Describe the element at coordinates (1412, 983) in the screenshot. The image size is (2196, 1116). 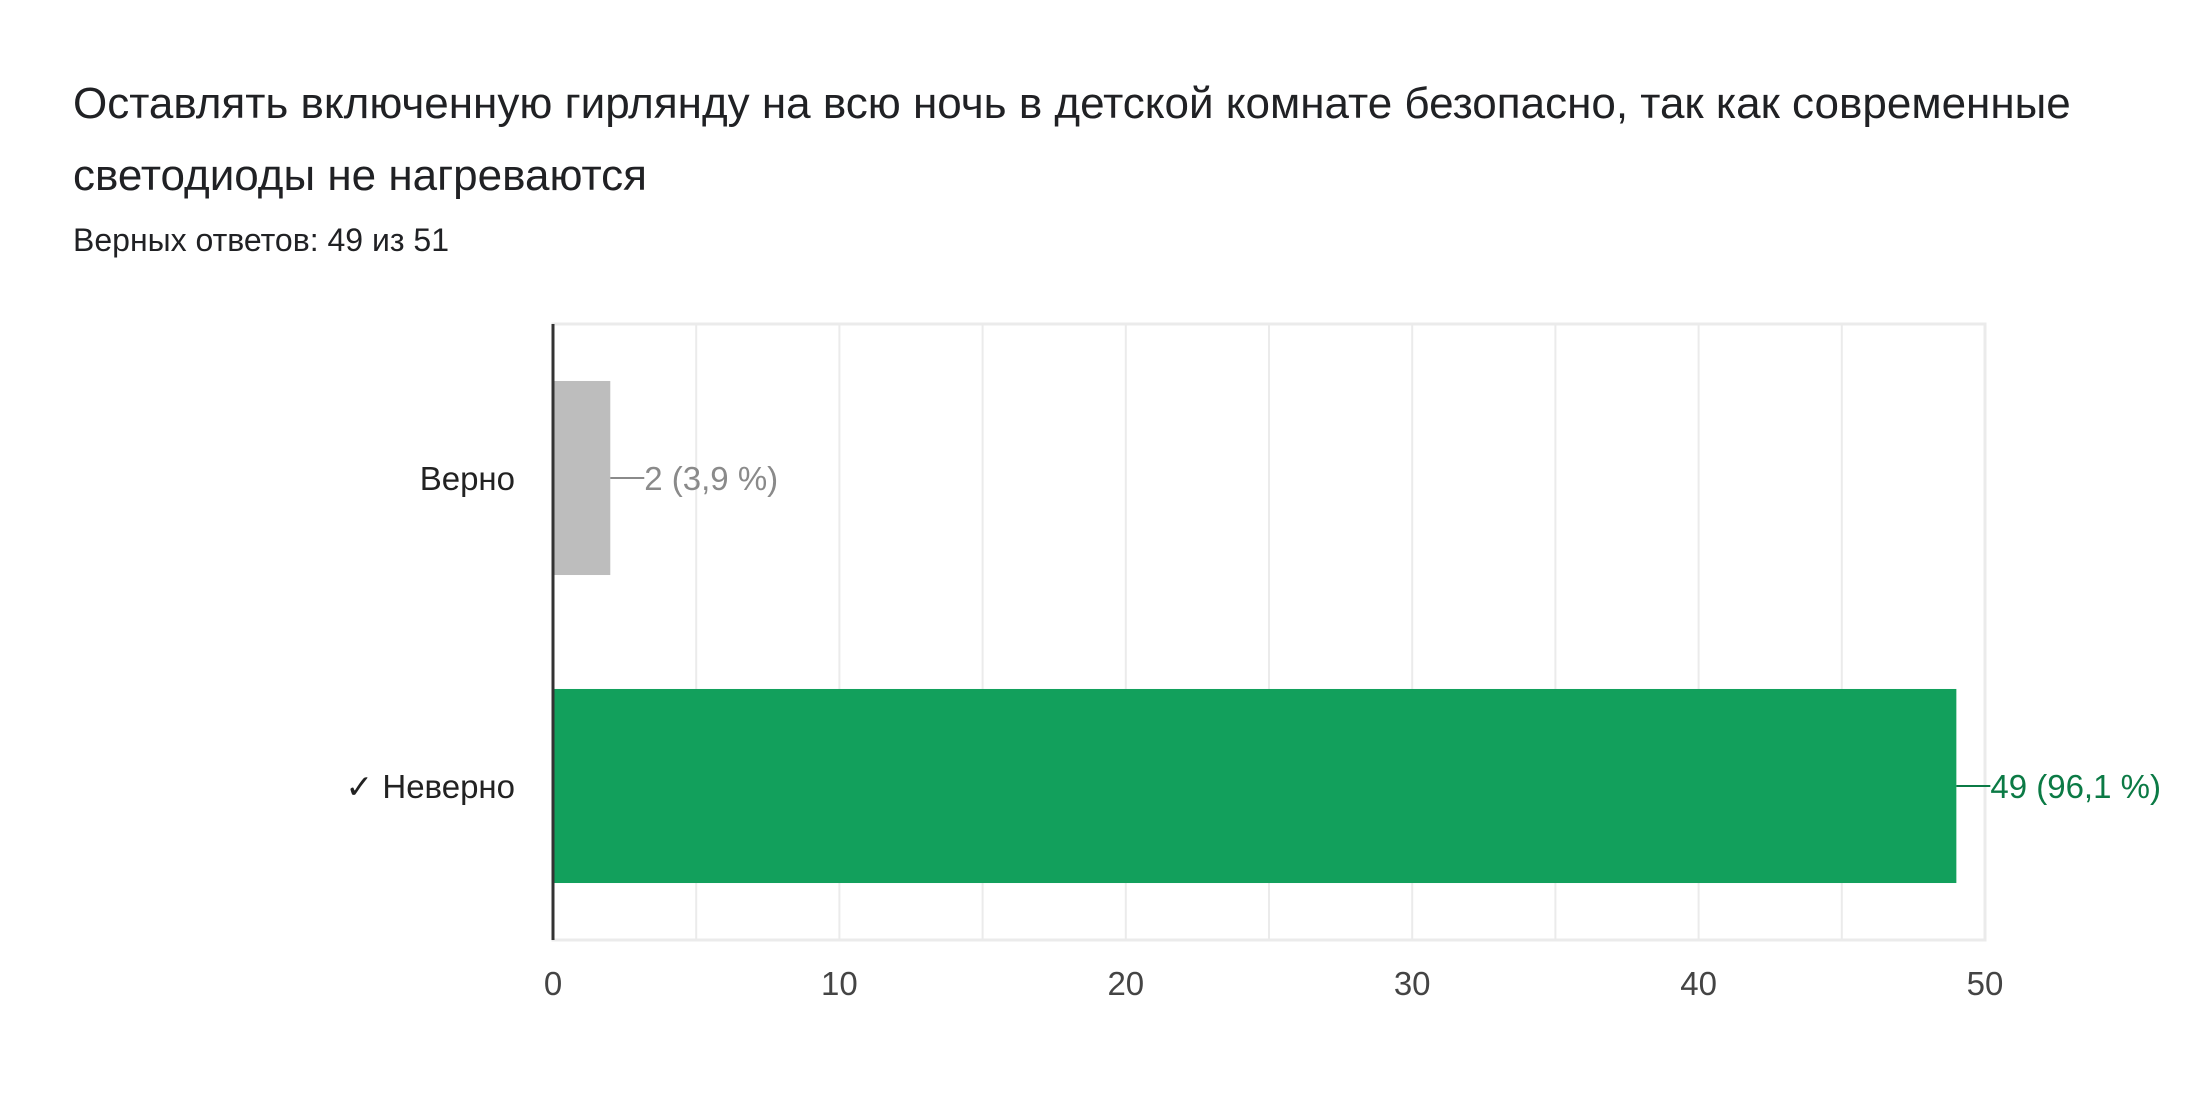
I see `x-tick-label: 30` at that location.